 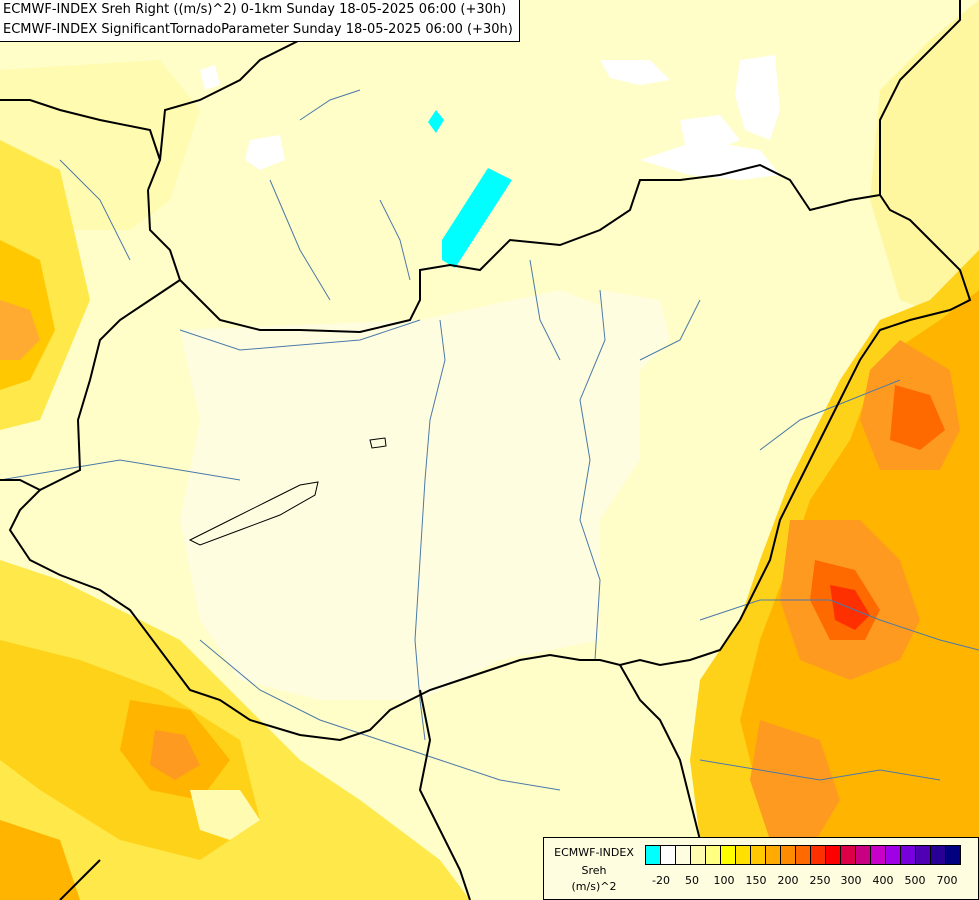 I want to click on legend-tick-label: -20, so click(x=661, y=880).